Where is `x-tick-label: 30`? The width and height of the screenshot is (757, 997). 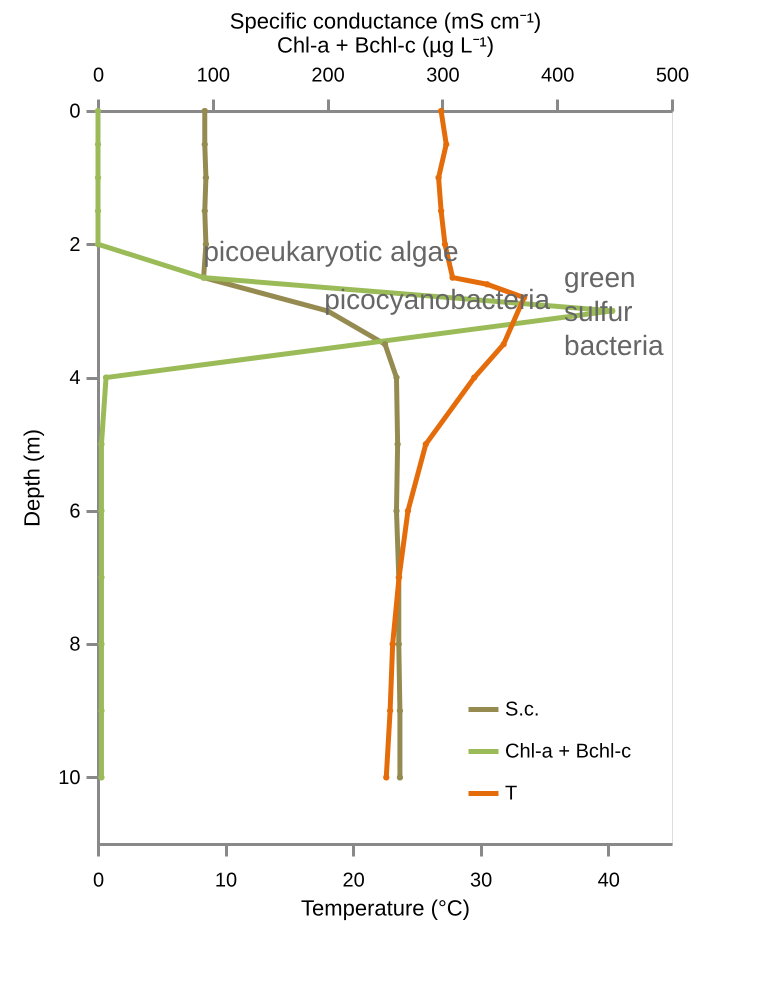 x-tick-label: 30 is located at coordinates (481, 881).